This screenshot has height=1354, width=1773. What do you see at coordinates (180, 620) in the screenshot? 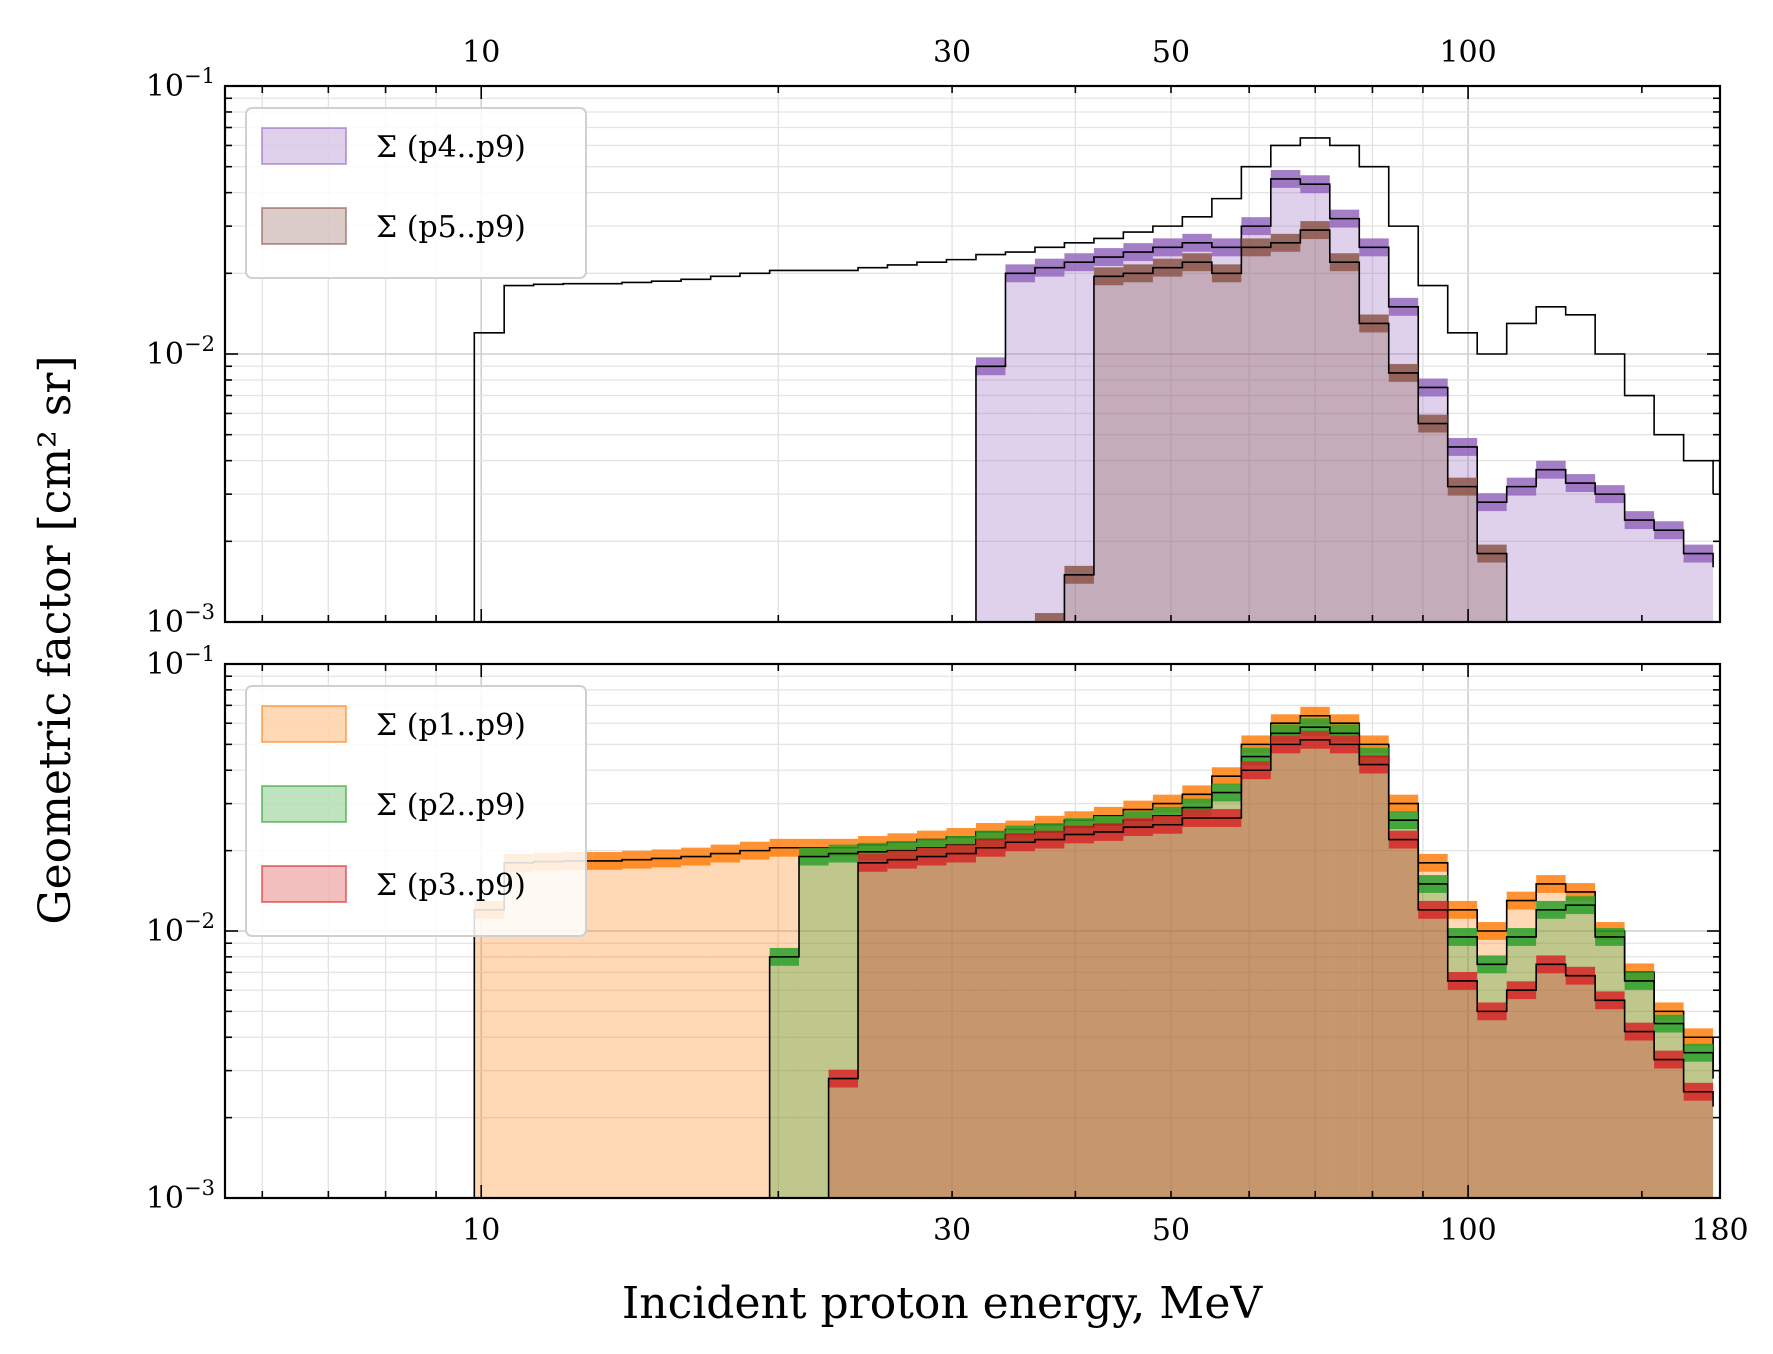
I see `top-y-tick-label: 10−3` at bounding box center [180, 620].